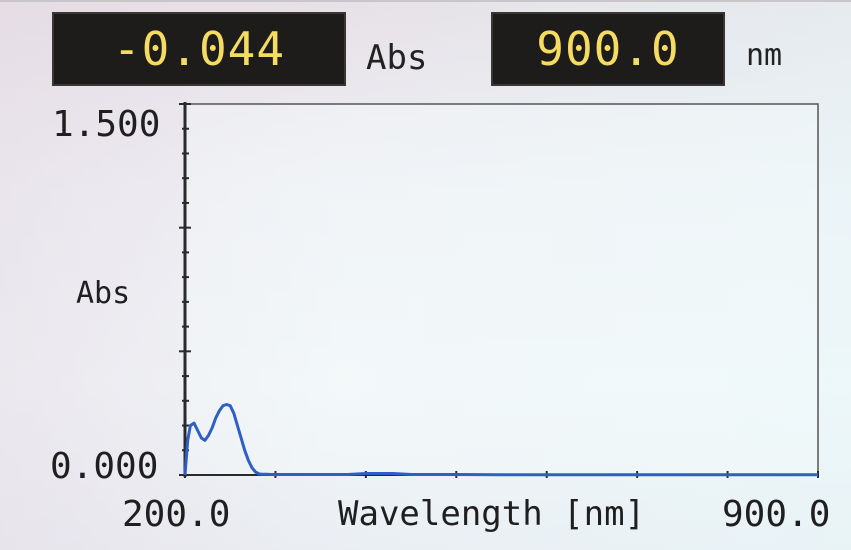 Image resolution: width=851 pixels, height=550 pixels. I want to click on y-axis-label: Abs, so click(103, 293).